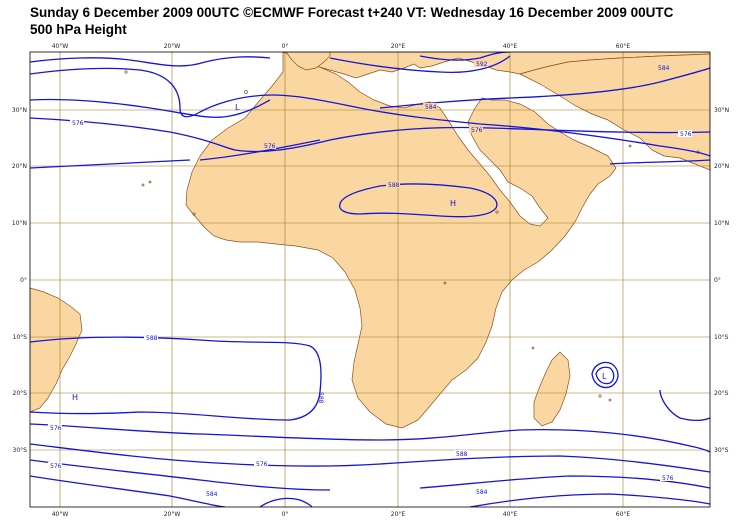 The width and height of the screenshot is (739, 525). Describe the element at coordinates (341, 514) in the screenshot. I see `bottom-longitude-labels: 40°W 20°W 0° 20°E 40°E 60°E` at that location.